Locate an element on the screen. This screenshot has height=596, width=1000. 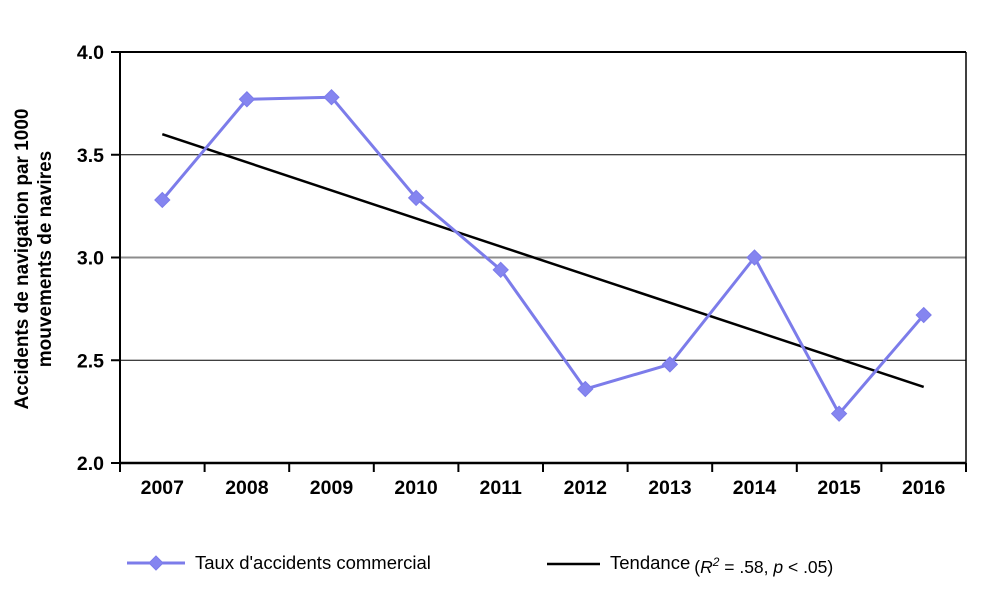
x-tick-label: 2014 is located at coordinates (755, 488).